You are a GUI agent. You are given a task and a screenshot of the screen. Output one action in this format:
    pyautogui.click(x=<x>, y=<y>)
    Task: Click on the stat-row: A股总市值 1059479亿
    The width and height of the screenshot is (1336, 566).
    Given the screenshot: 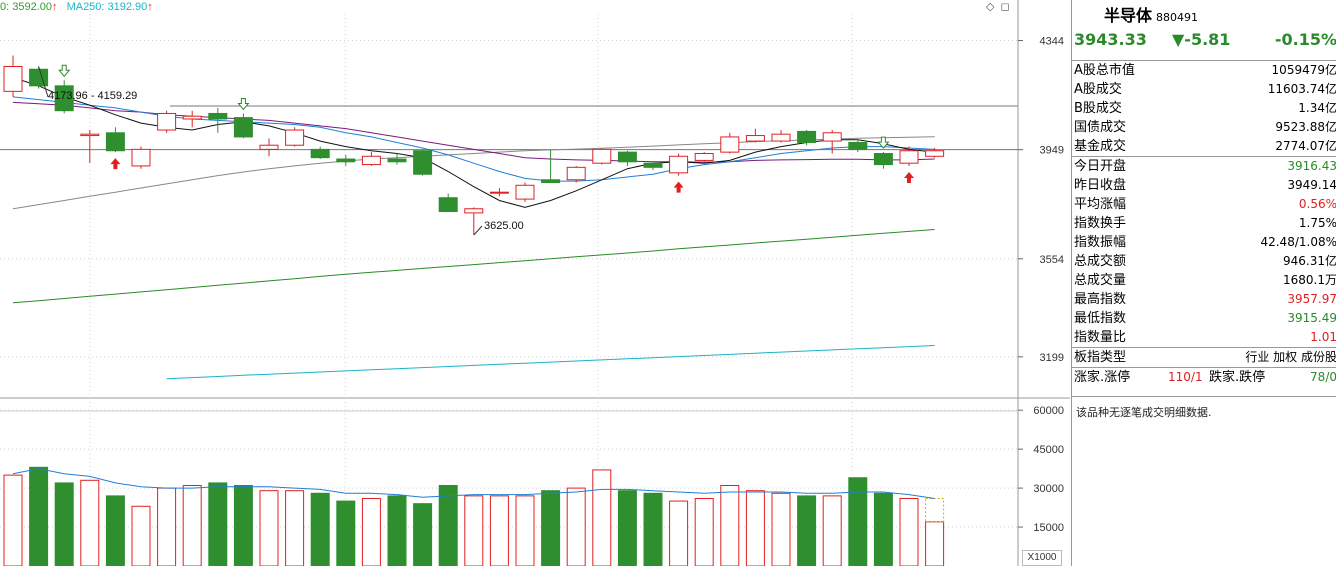 What is the action you would take?
    pyautogui.click(x=1204, y=70)
    